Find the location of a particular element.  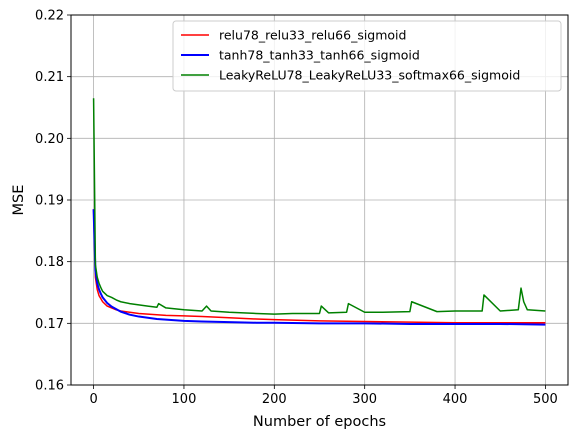

y-tick-label: 0.17 is located at coordinates (49, 324).